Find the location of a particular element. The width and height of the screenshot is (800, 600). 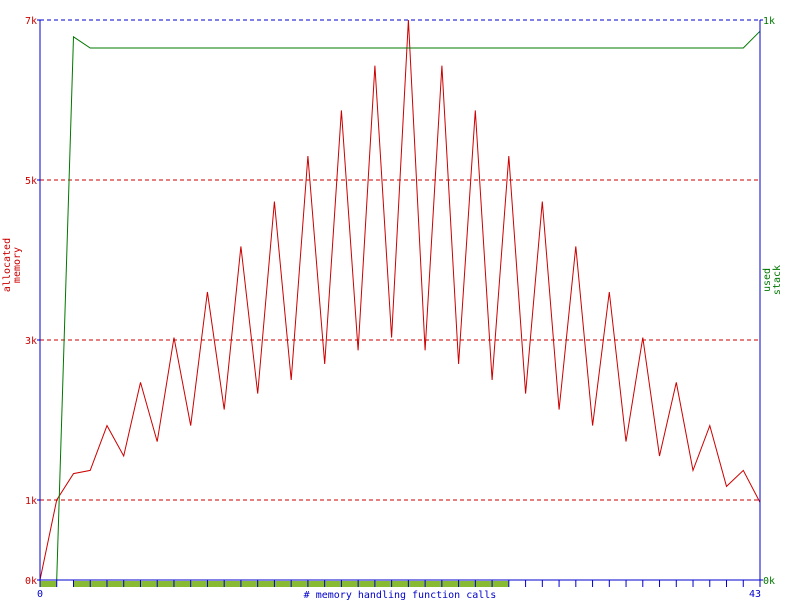

x-tick-label-start: 0 is located at coordinates (40, 594).